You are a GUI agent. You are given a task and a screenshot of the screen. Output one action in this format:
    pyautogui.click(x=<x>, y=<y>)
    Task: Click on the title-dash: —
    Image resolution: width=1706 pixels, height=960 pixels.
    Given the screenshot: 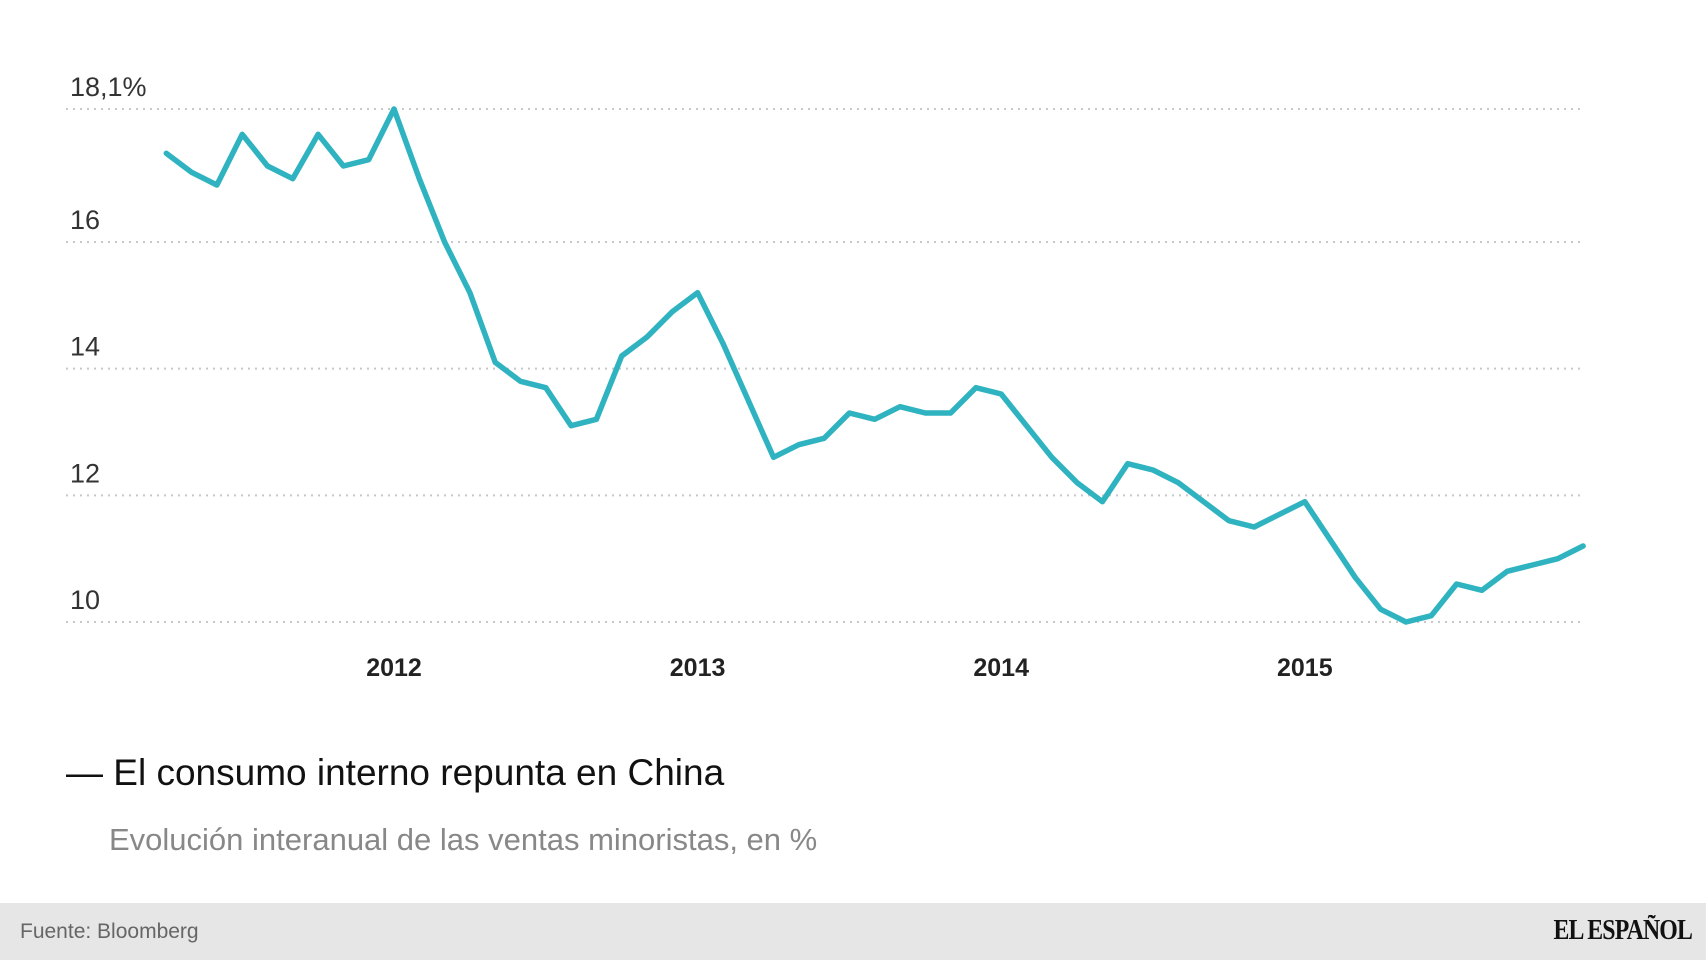 What is the action you would take?
    pyautogui.click(x=90, y=772)
    